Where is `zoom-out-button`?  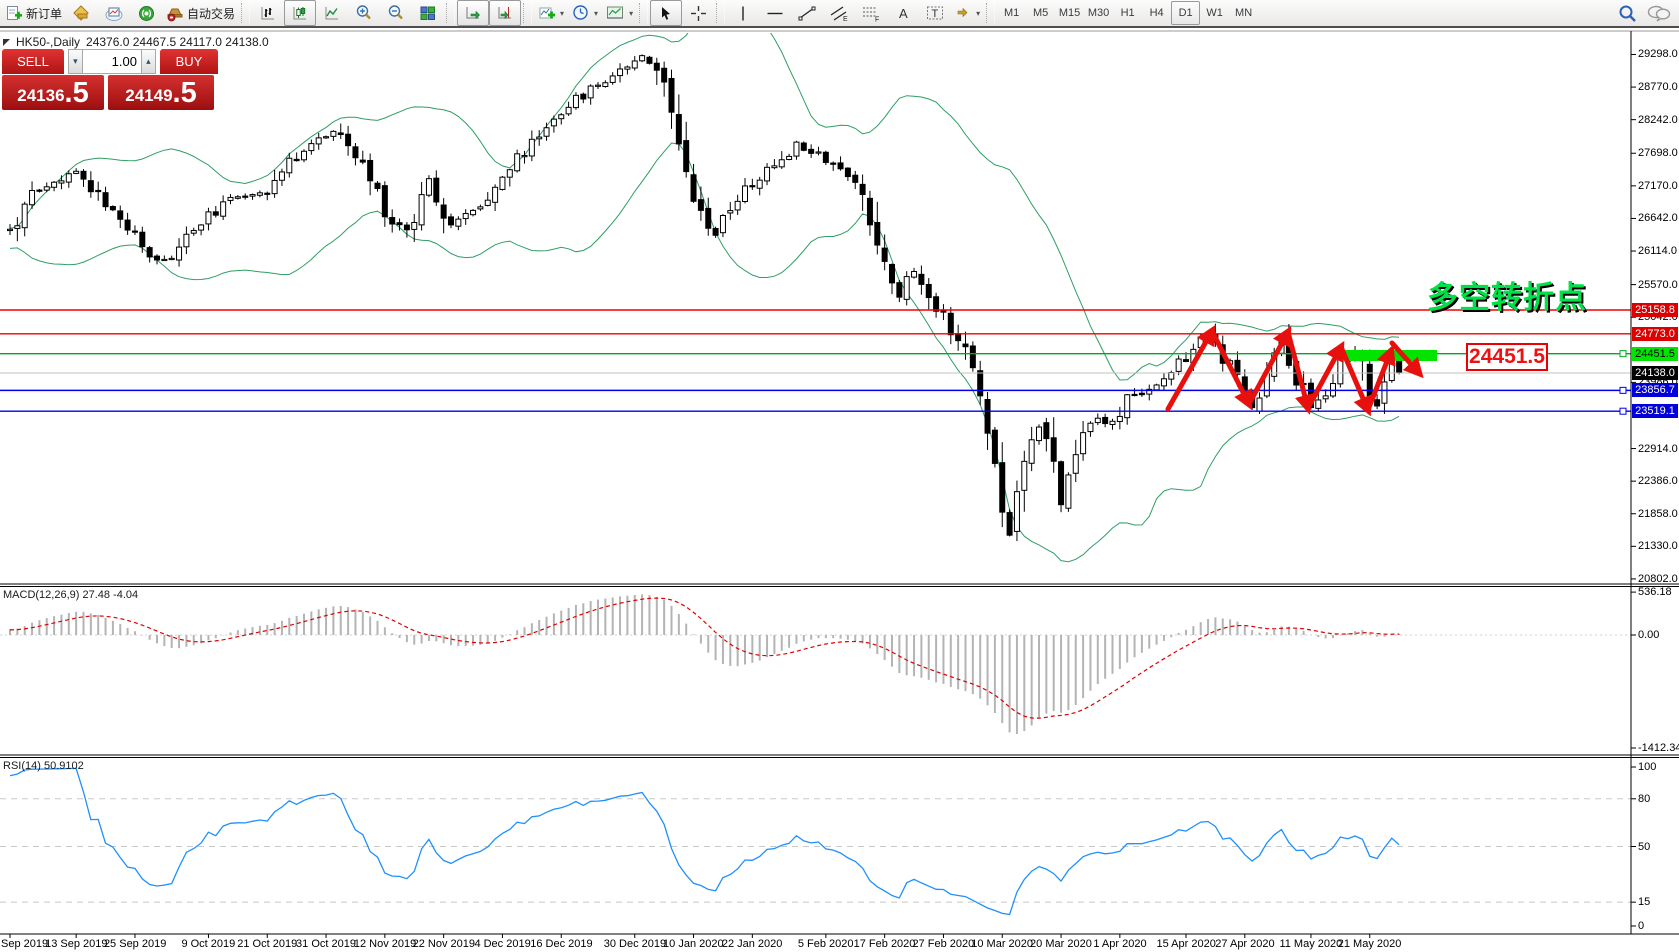 zoom-out-button is located at coordinates (396, 13).